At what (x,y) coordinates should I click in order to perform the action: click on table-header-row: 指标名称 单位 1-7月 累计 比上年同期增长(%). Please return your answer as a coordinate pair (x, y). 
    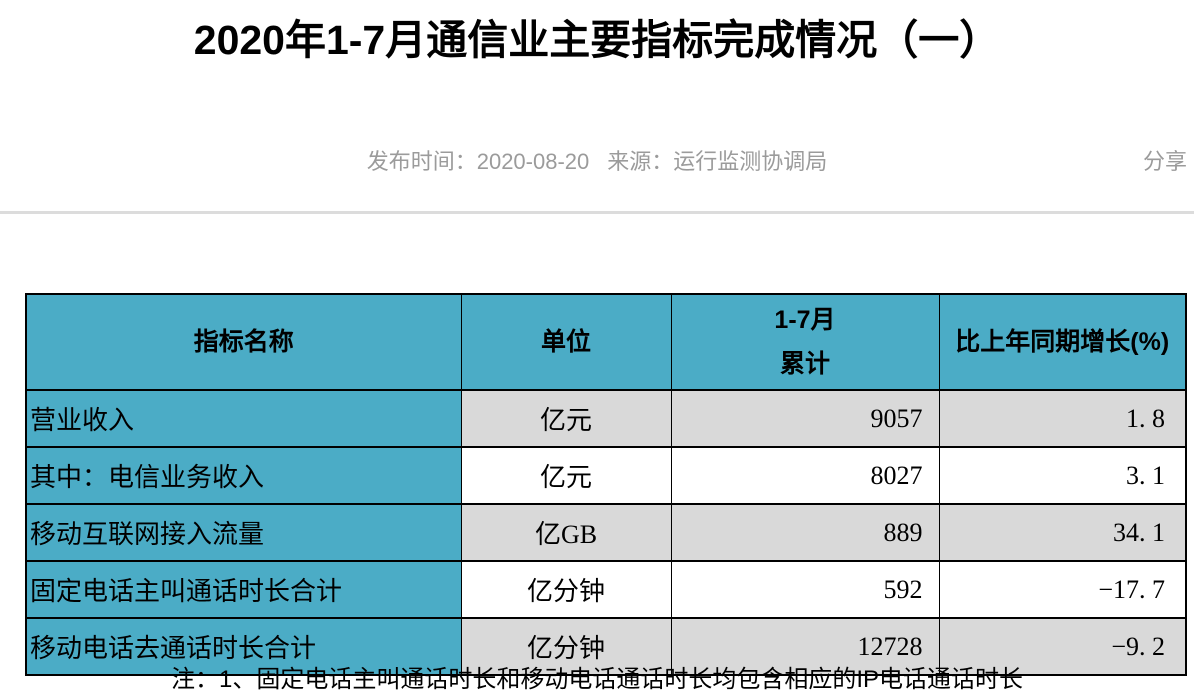
    Looking at the image, I should click on (606, 342).